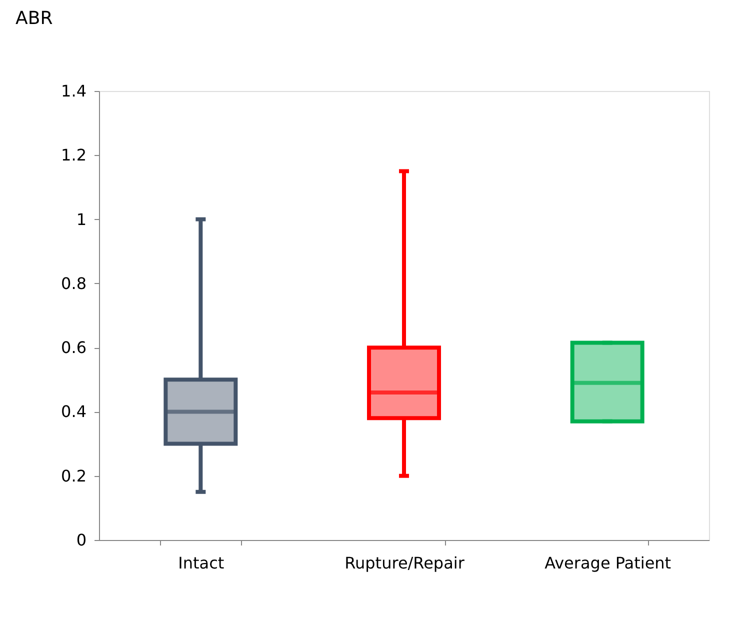 The height and width of the screenshot is (644, 739). Describe the element at coordinates (73, 476) in the screenshot. I see `y-tick-label: 0.2` at that location.